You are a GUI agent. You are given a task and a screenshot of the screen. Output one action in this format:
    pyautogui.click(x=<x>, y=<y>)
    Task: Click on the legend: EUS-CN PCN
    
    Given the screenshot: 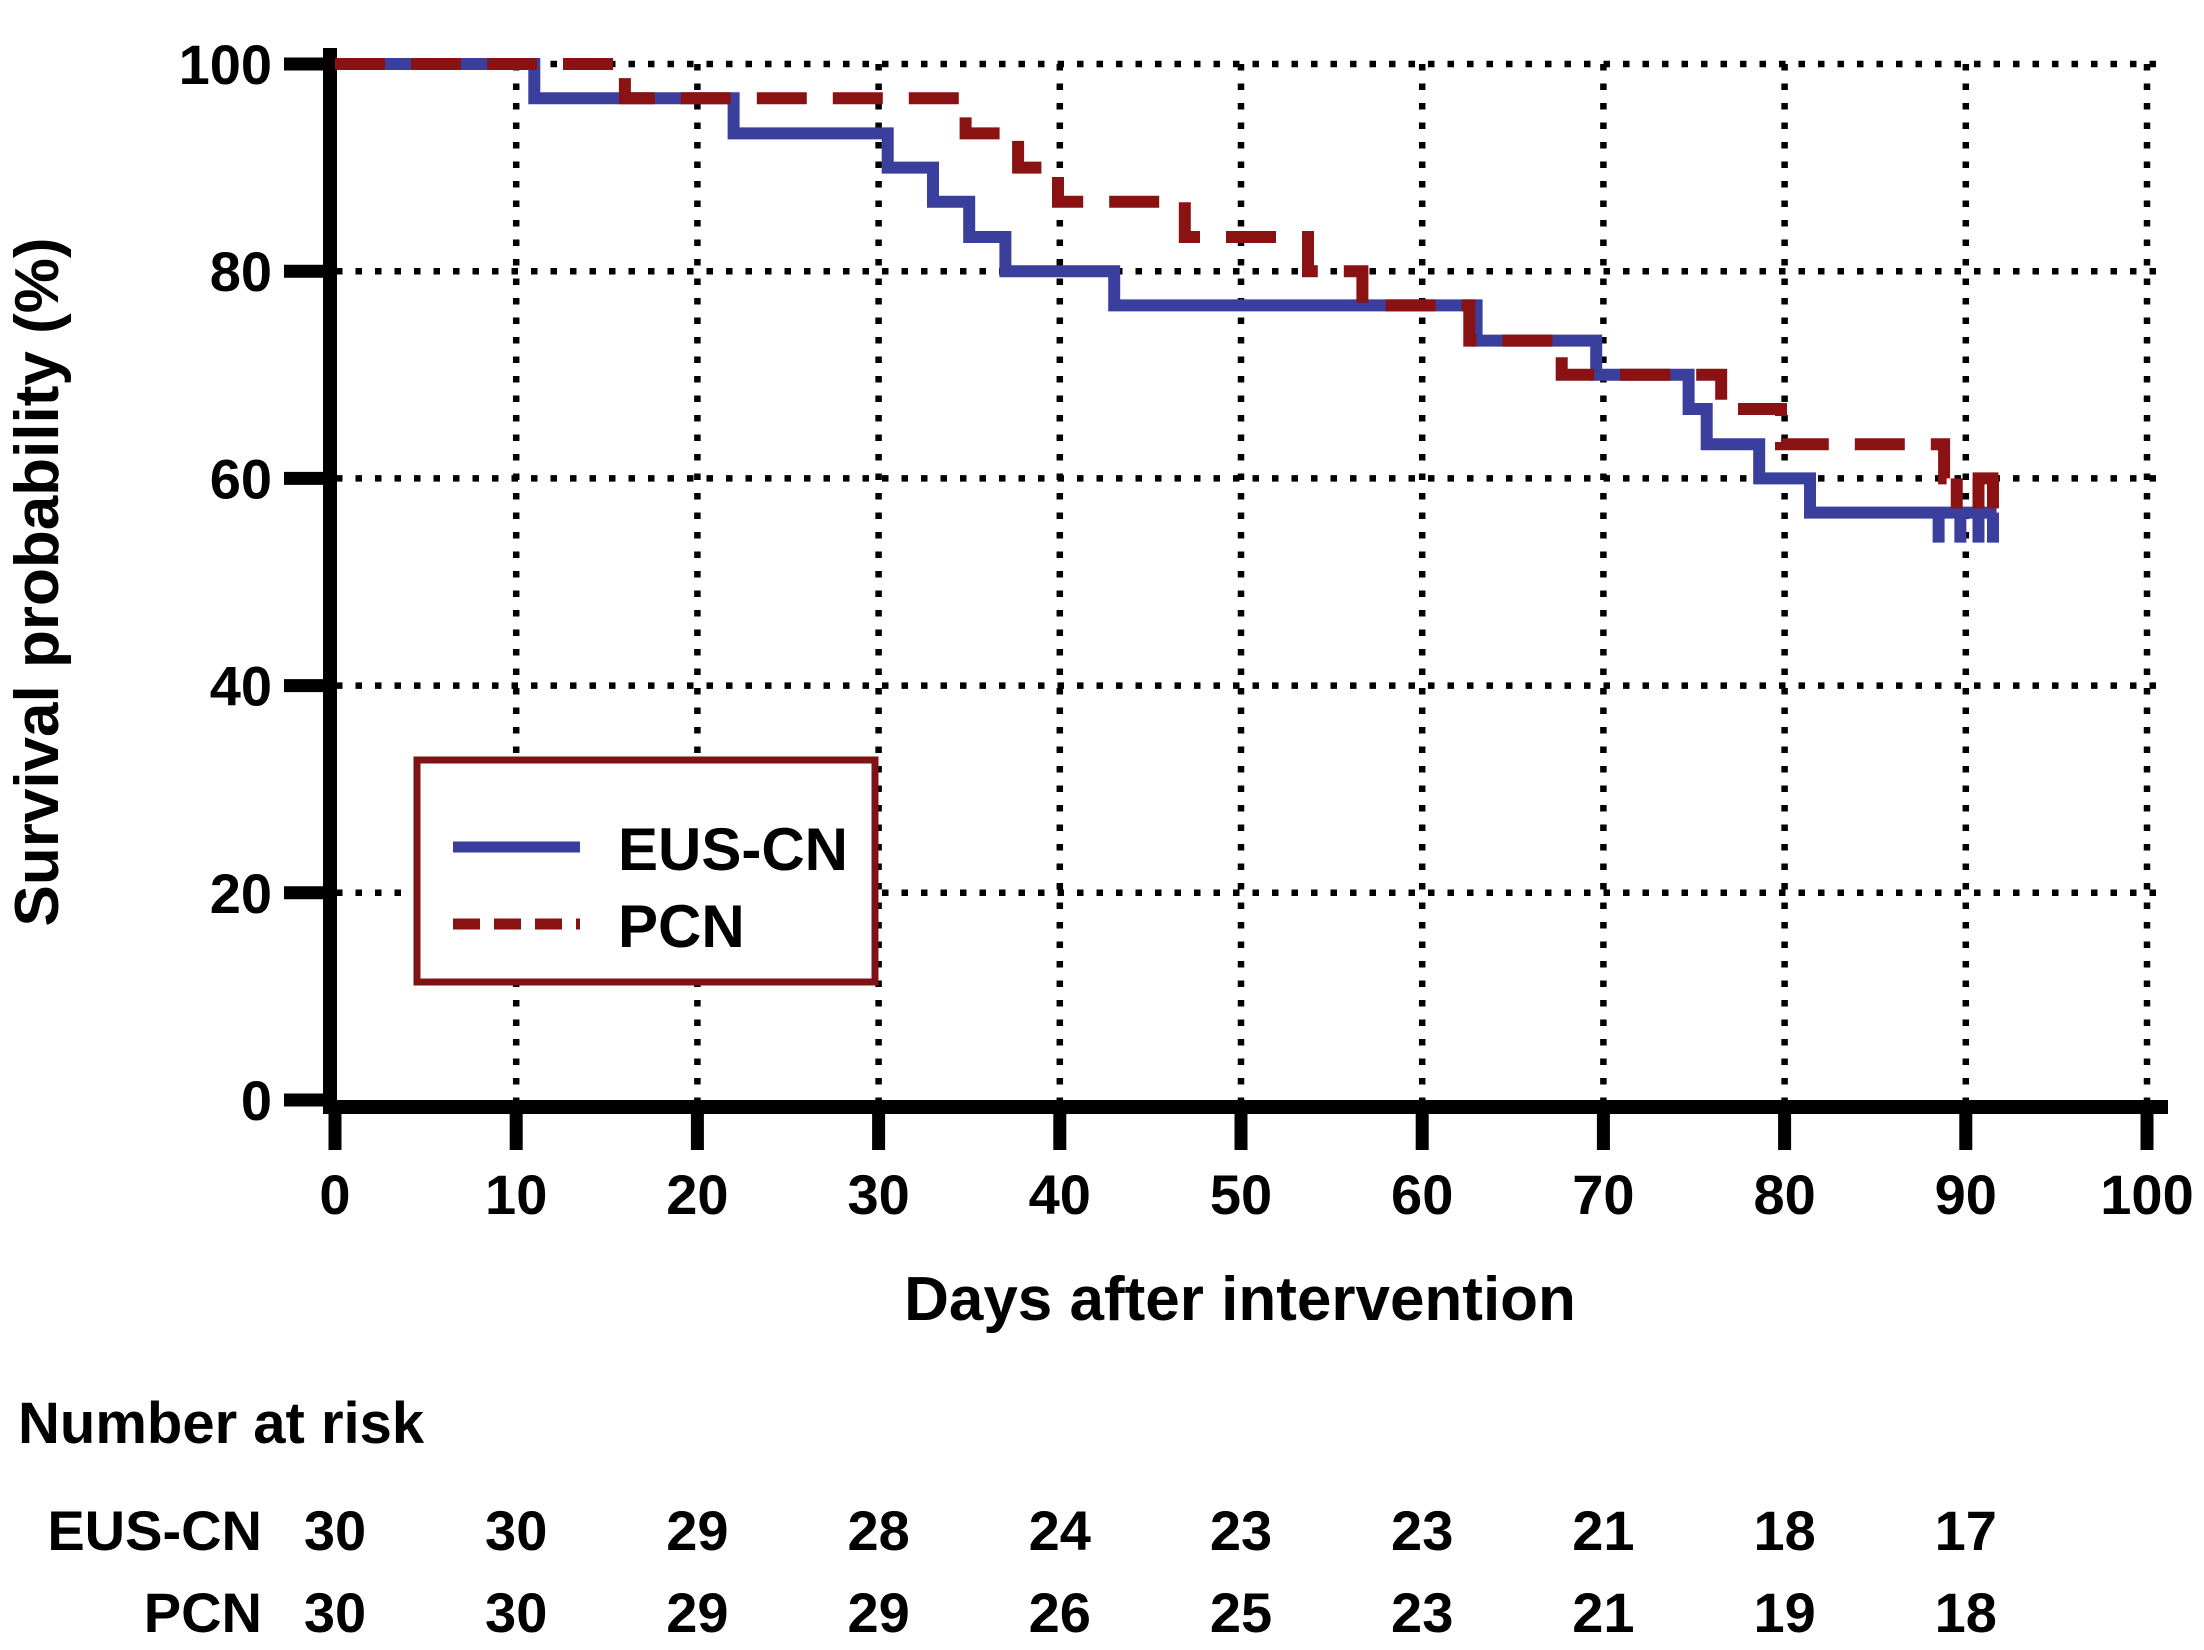 What is the action you would take?
    pyautogui.click(x=646, y=871)
    